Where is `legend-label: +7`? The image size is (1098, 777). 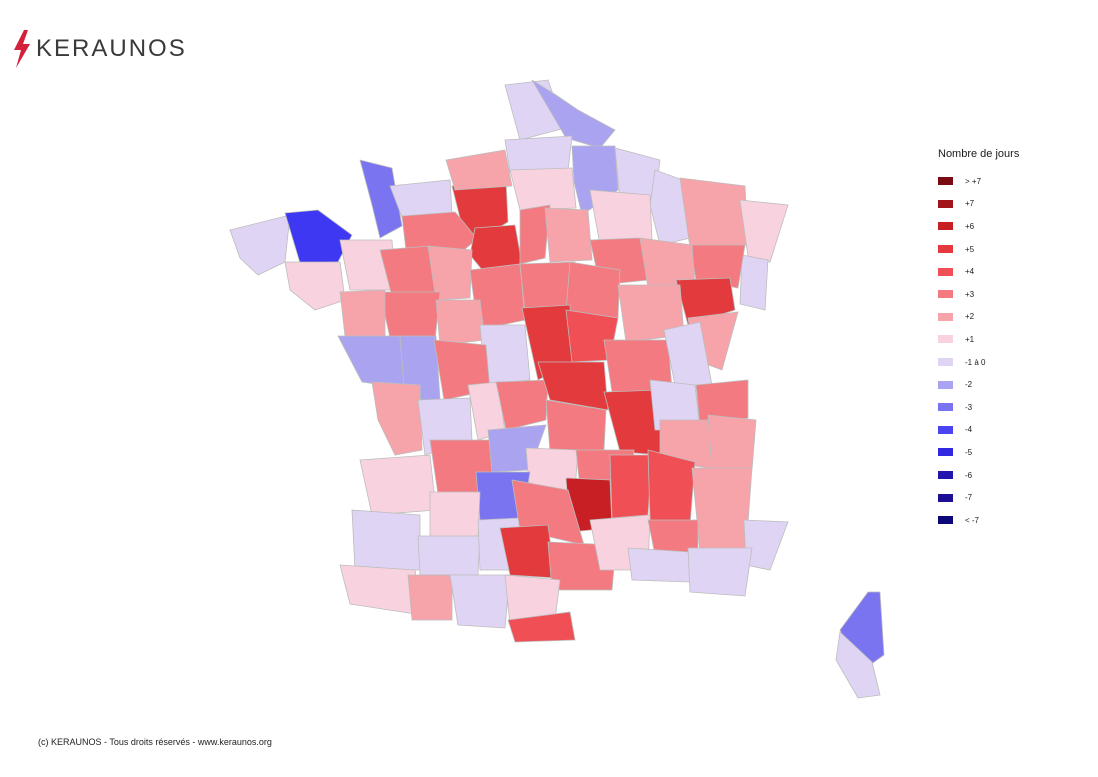
legend-label: +7 is located at coordinates (970, 204).